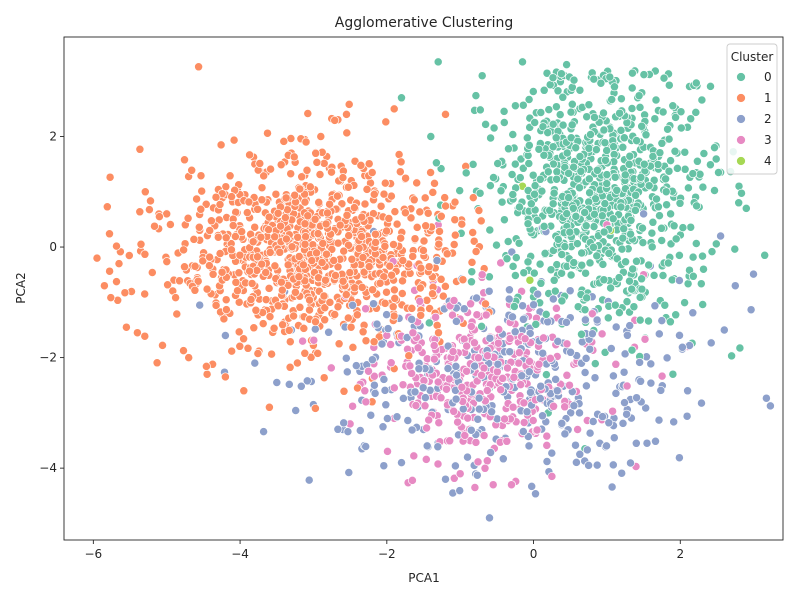 Image resolution: width=800 pixels, height=600 pixels. What do you see at coordinates (768, 98) in the screenshot?
I see `legend-label: 1` at bounding box center [768, 98].